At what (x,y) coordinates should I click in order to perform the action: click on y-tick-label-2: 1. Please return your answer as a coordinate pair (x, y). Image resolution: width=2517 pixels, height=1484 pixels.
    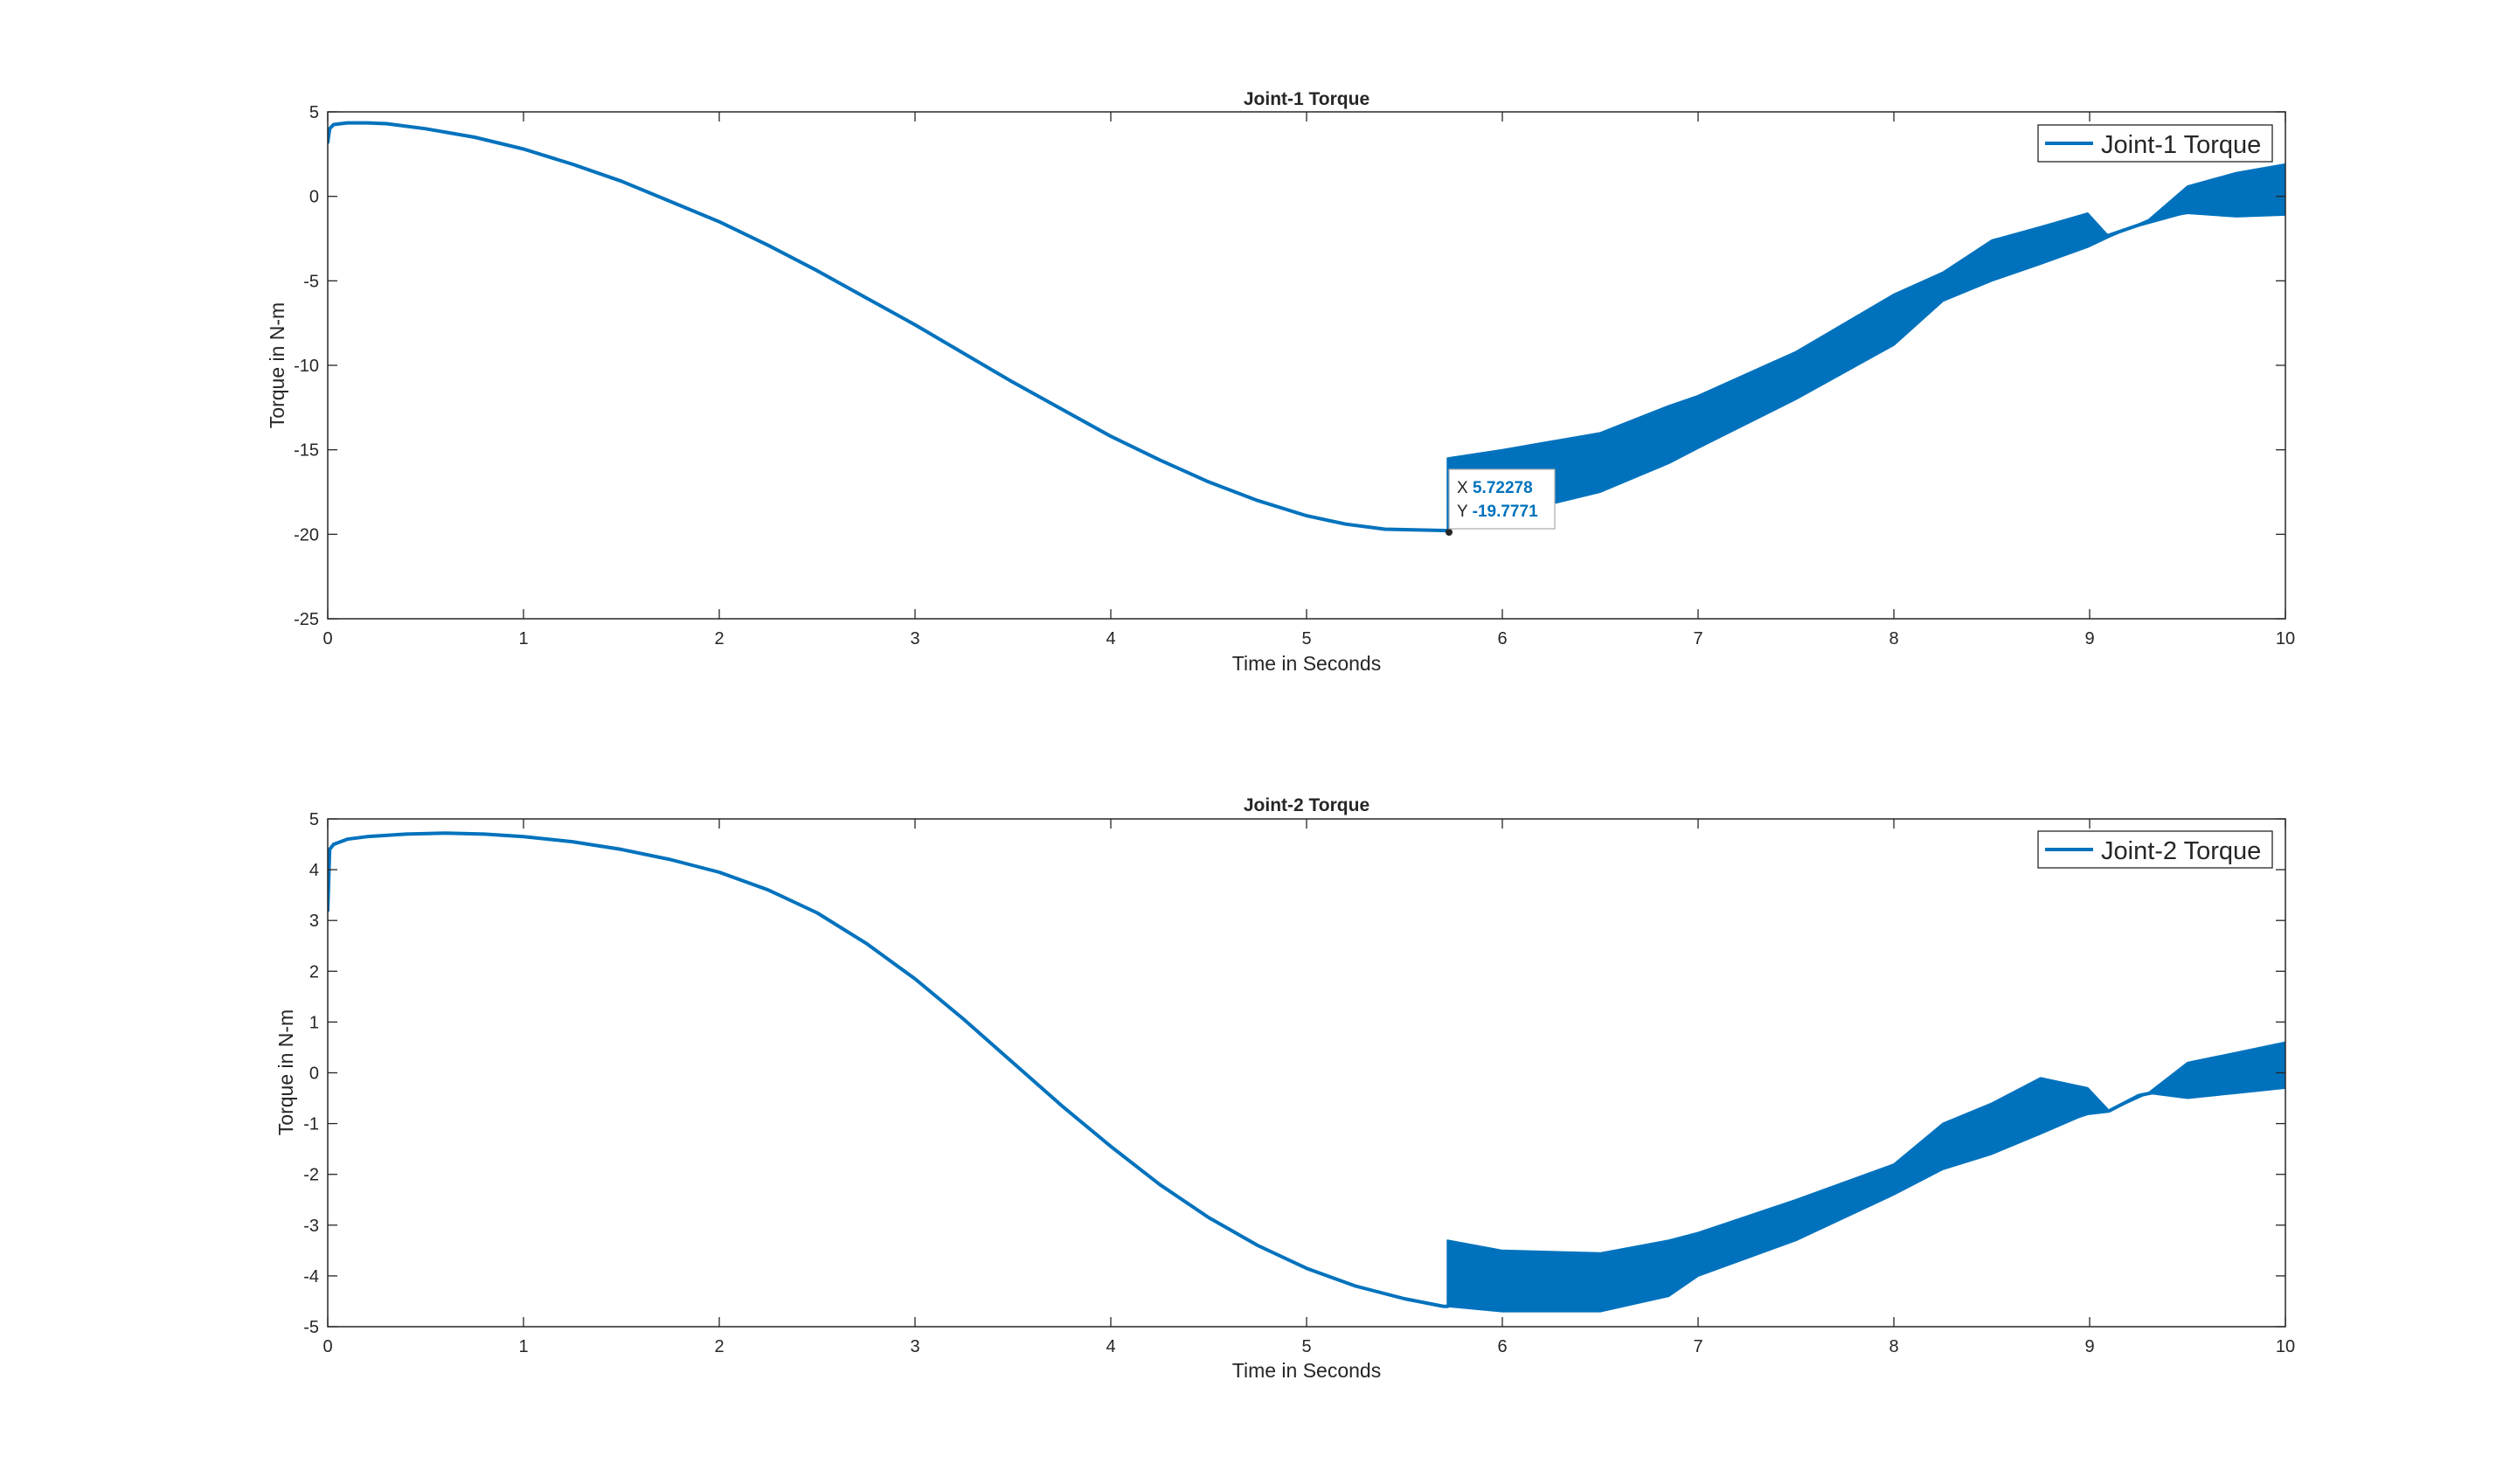
    Looking at the image, I should click on (314, 1023).